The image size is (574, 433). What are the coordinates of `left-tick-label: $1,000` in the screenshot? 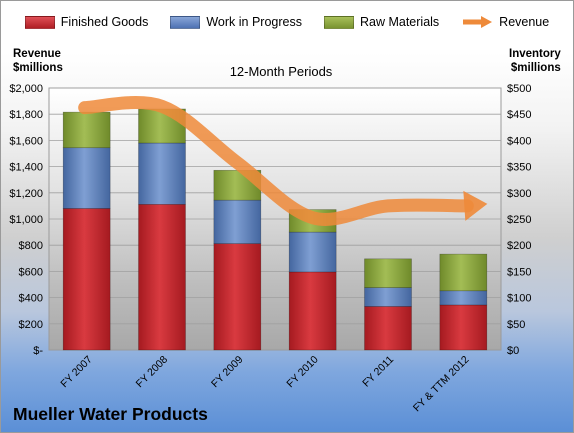 It's located at (26, 220).